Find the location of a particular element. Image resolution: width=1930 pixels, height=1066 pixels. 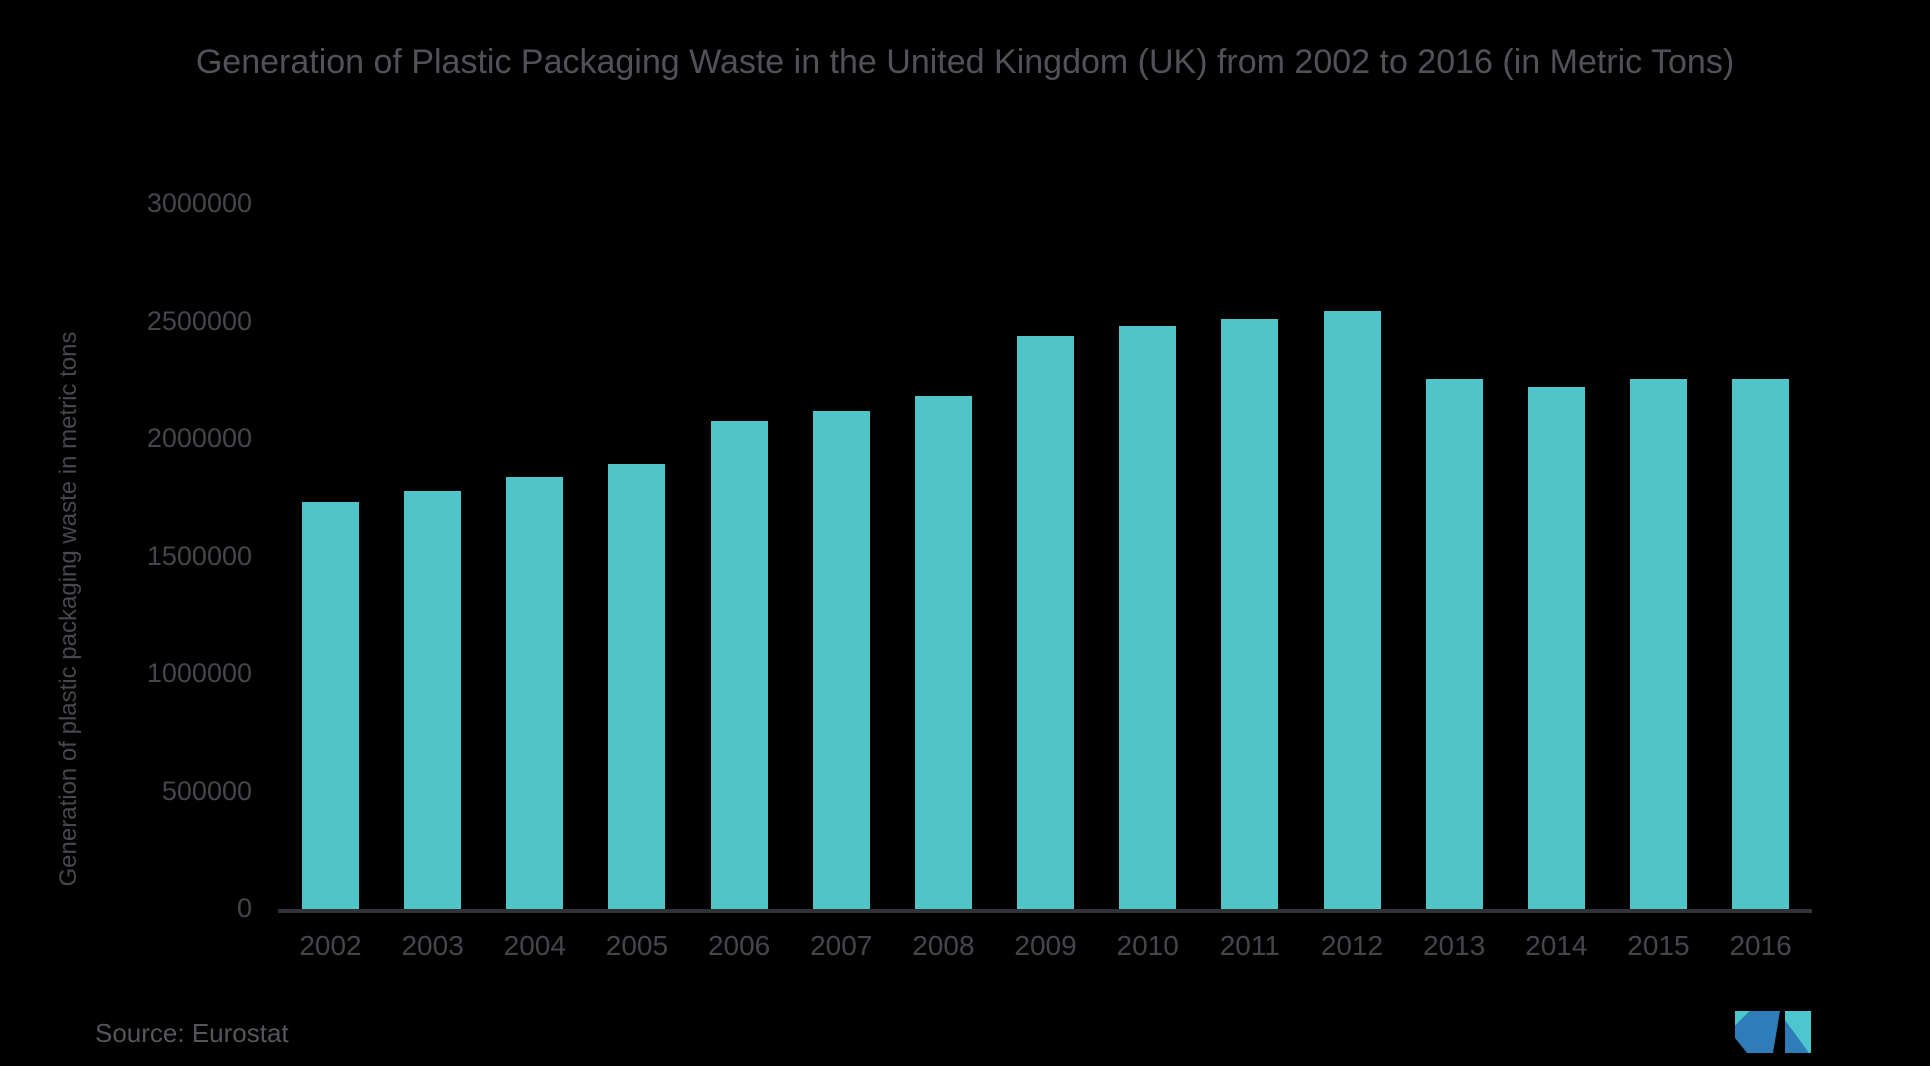

x-label-2007: 2007 is located at coordinates (841, 945).